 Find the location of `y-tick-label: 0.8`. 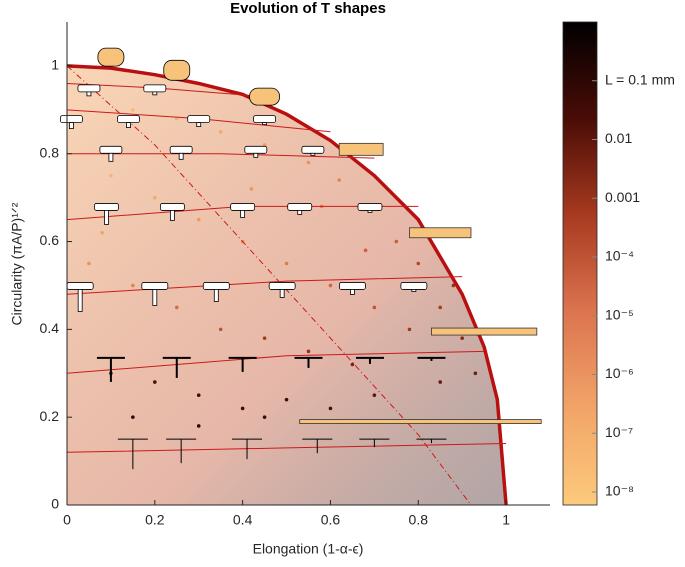

y-tick-label: 0.8 is located at coordinates (50, 152).